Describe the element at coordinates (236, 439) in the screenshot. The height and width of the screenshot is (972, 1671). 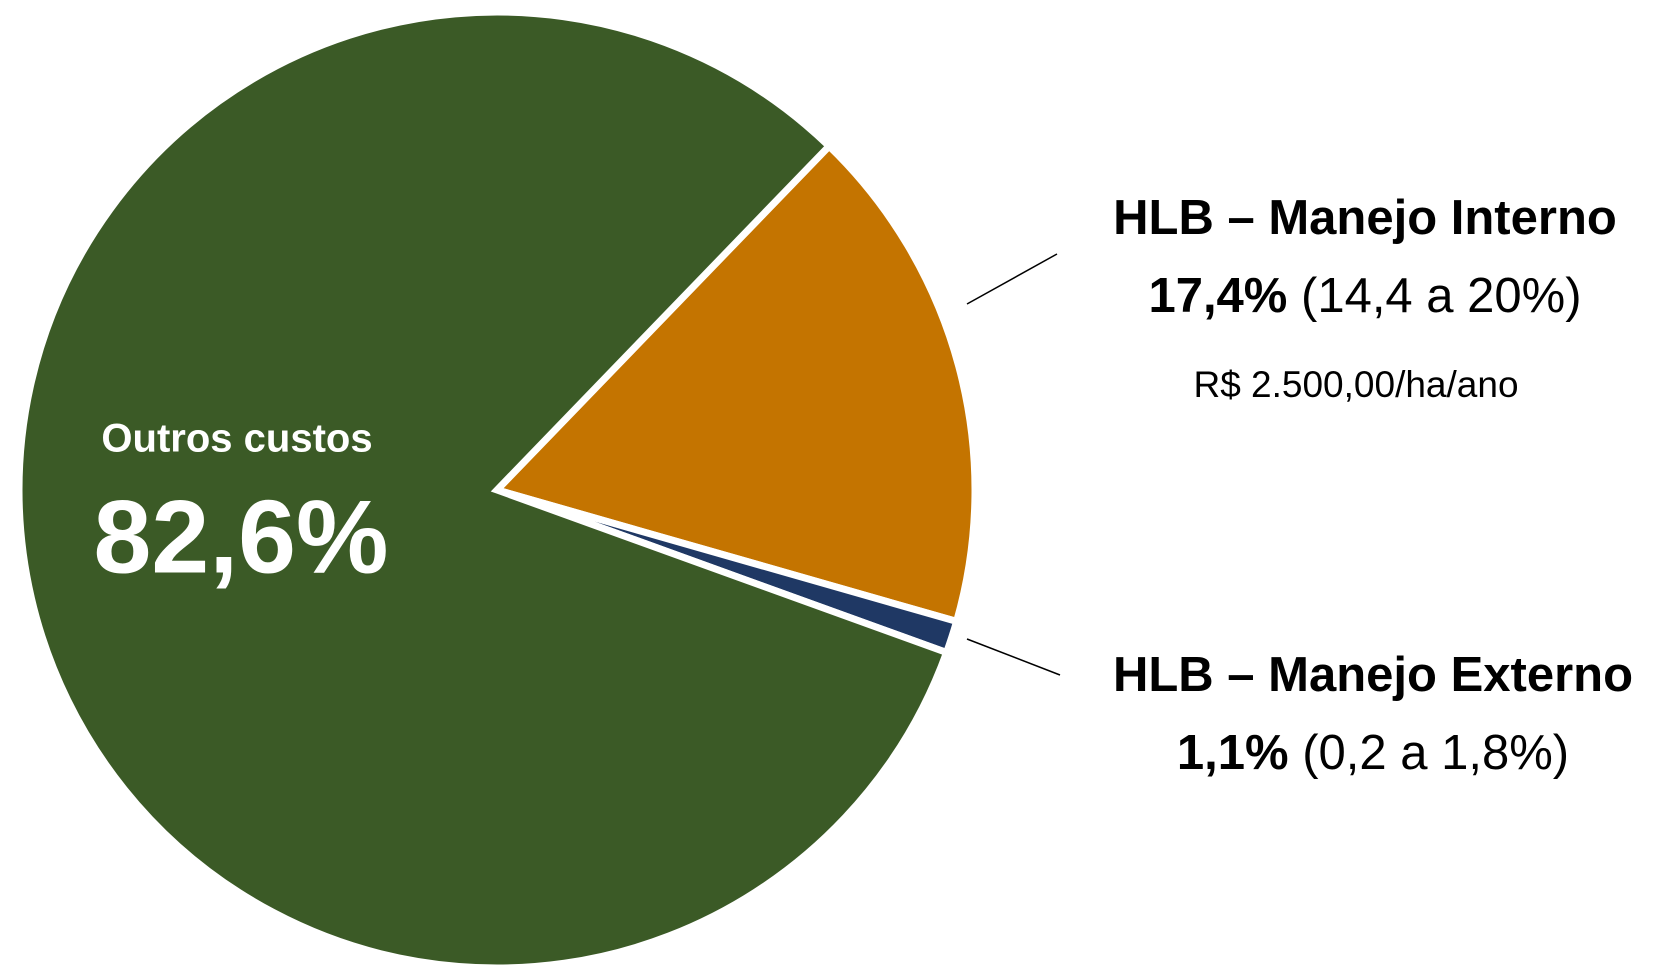
I see `slice-label: Outros custos` at that location.